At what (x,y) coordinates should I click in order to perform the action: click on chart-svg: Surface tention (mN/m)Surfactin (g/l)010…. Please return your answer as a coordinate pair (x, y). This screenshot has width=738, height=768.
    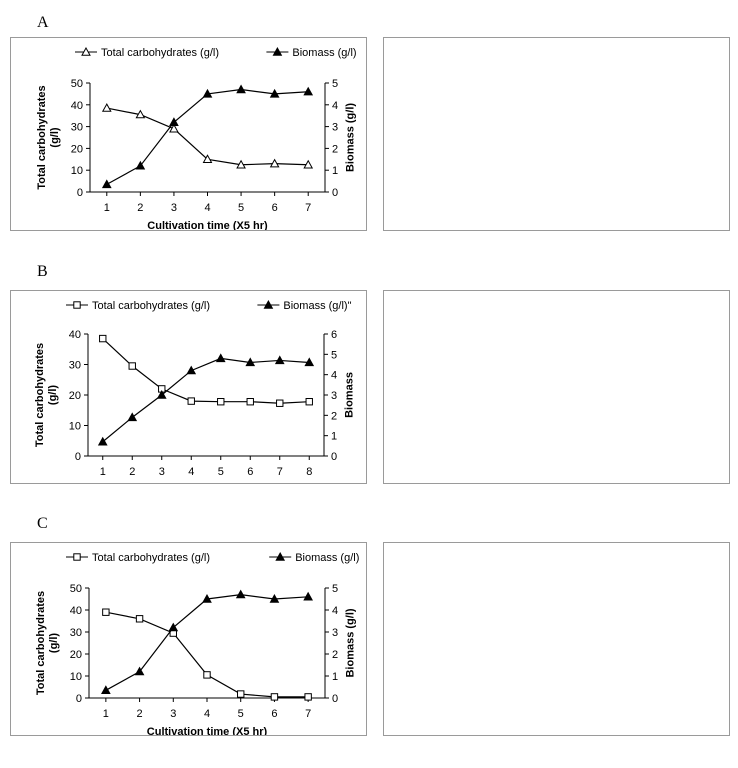
    Looking at the image, I should click on (556, 639).